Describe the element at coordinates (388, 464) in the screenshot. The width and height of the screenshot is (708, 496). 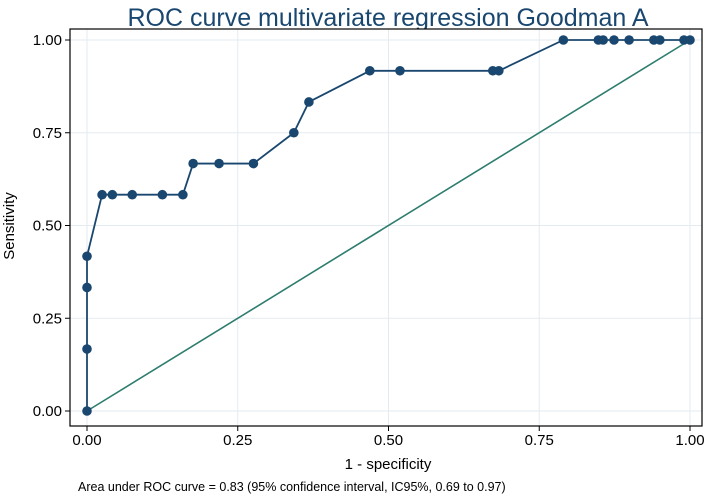
I see `x-axis-label: 1 - specificity` at that location.